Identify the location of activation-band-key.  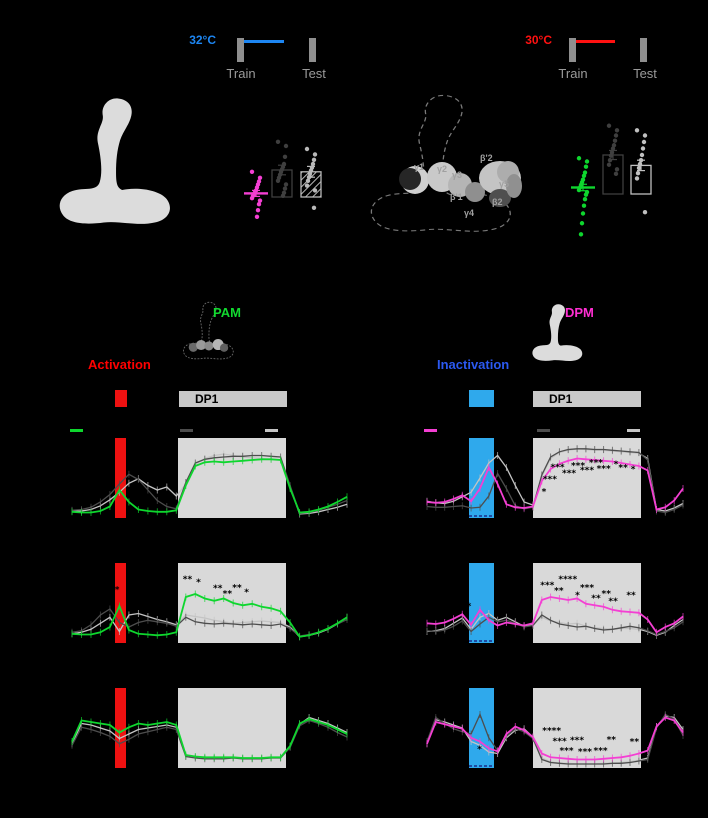
(121, 398).